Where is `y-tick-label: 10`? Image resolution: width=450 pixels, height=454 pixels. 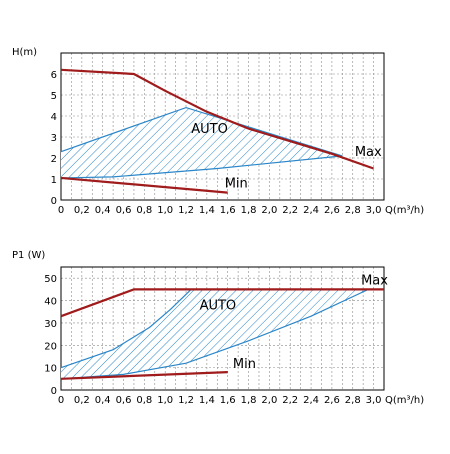 y-tick-label: 10 is located at coordinates (50, 369).